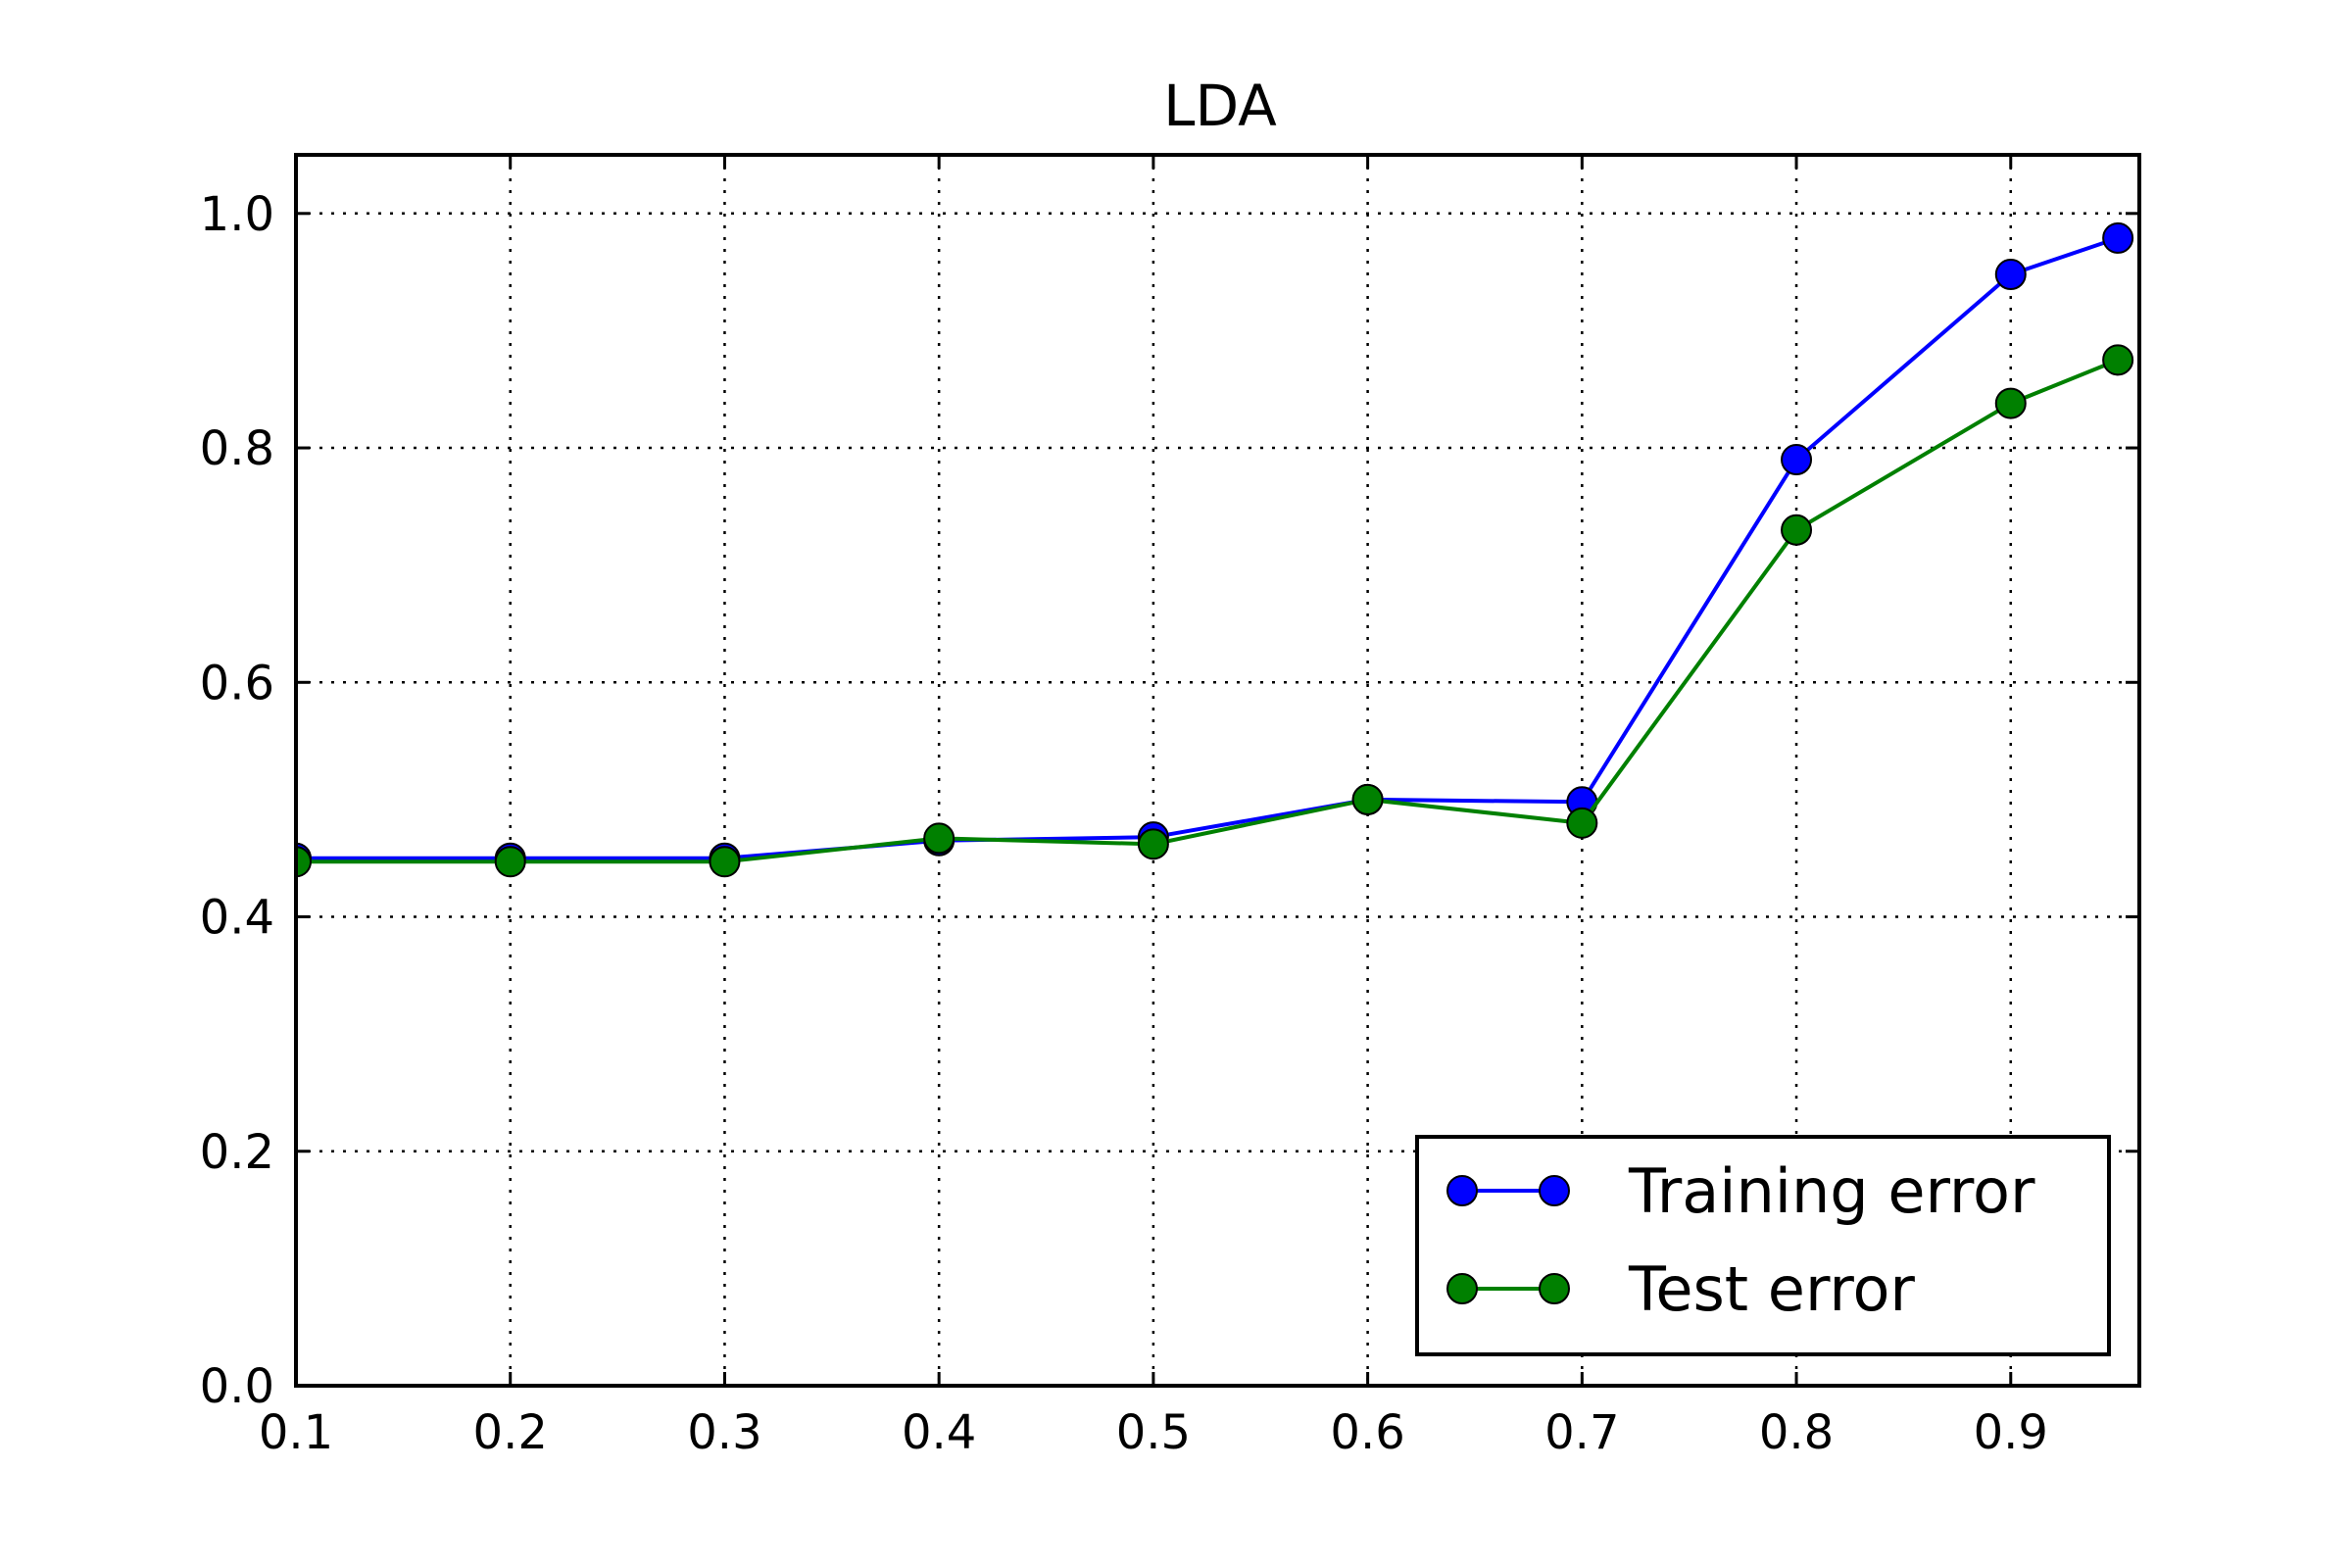 This screenshot has height=1568, width=2352. Describe the element at coordinates (1153, 1432) in the screenshot. I see `x-tick-label: 0.5` at that location.